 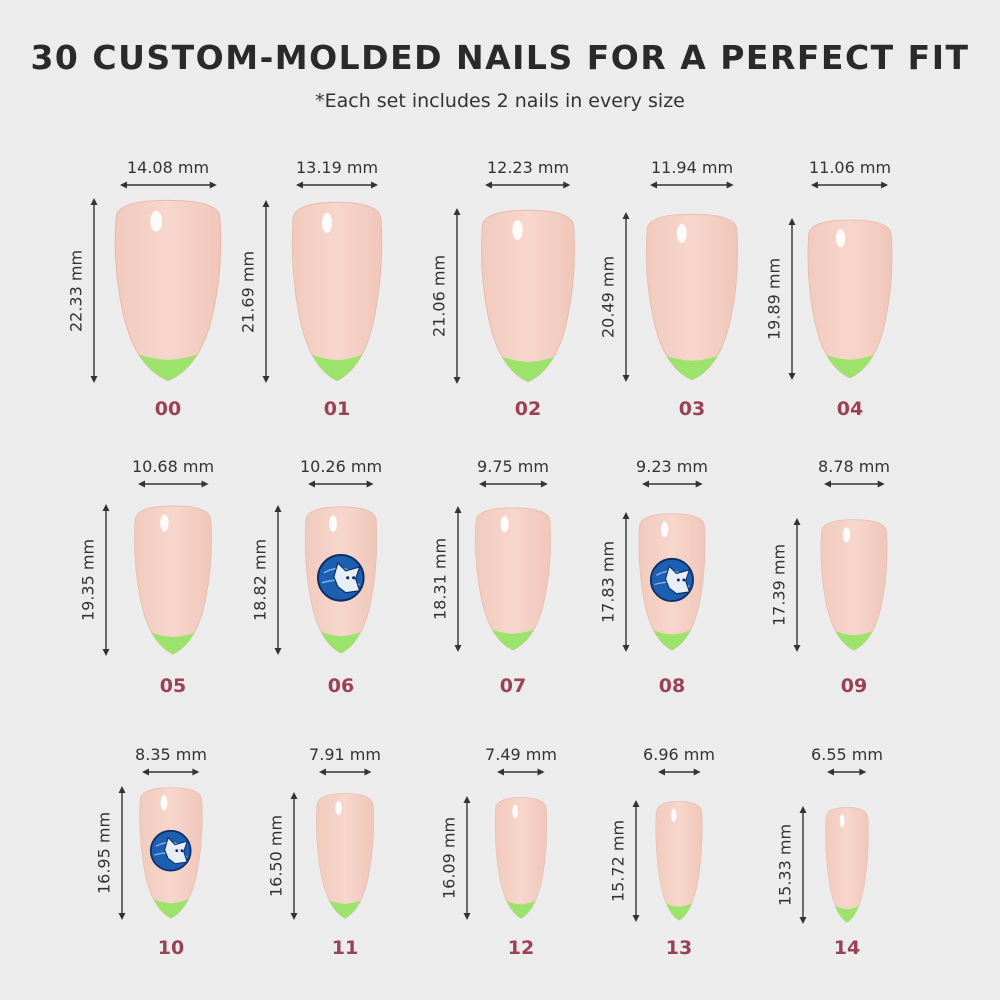 I want to click on height-label: 21.69 mm, so click(x=248, y=291).